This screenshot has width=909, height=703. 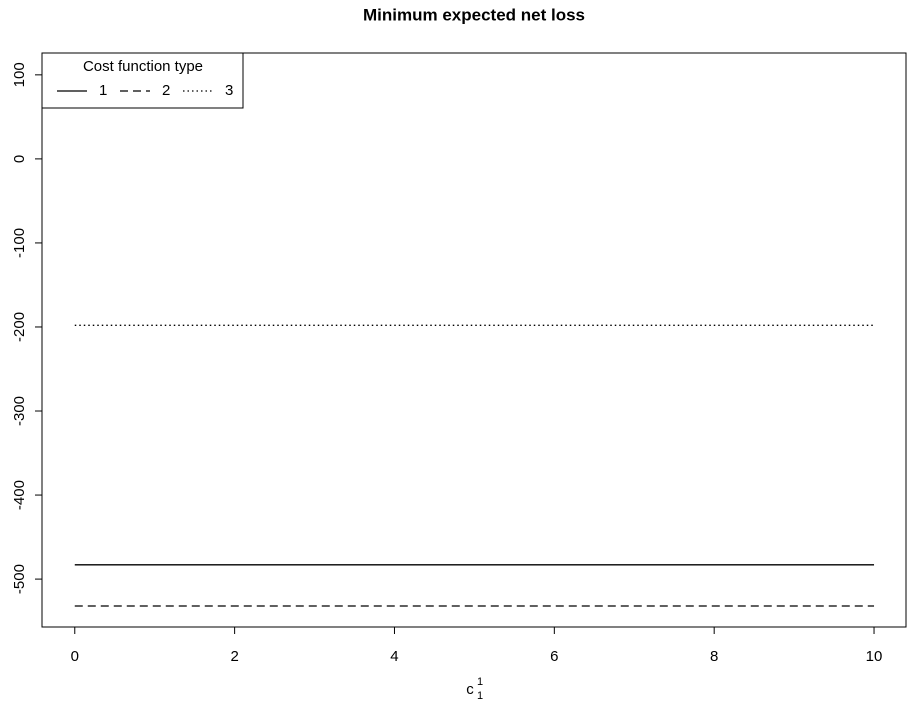 What do you see at coordinates (714, 656) in the screenshot?
I see `x-tick-label: 8` at bounding box center [714, 656].